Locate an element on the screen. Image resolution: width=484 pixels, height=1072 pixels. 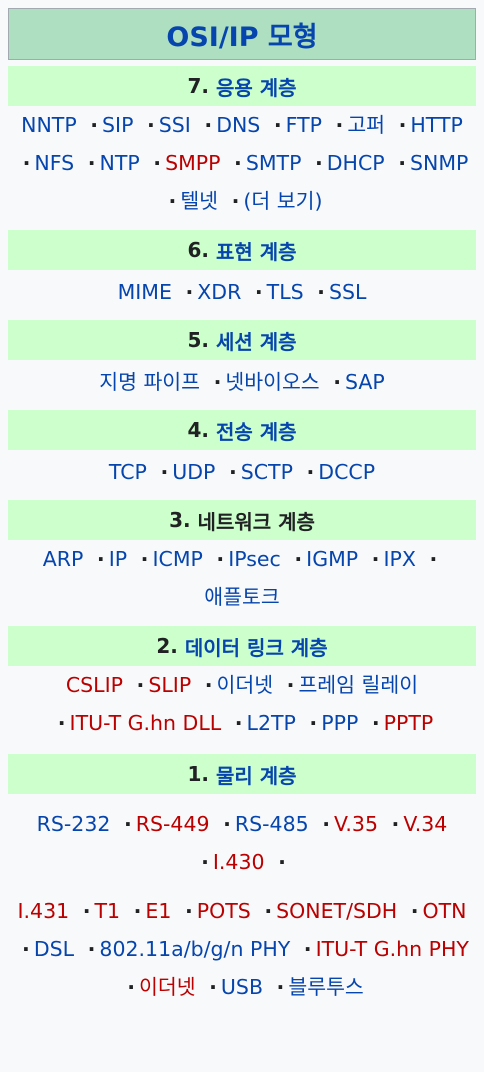
protocol-link: ITU-T G.hn DLL is located at coordinates (145, 723).